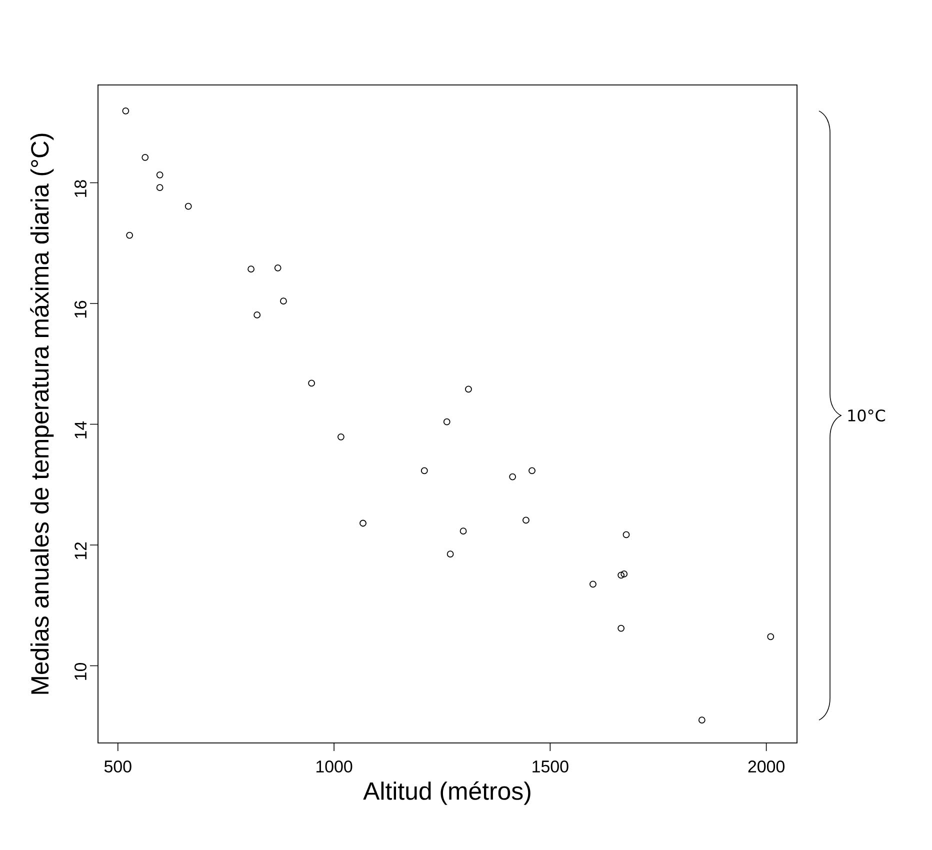 This screenshot has width=932, height=850. Describe the element at coordinates (80, 429) in the screenshot. I see `y-tick-label: 14` at that location.